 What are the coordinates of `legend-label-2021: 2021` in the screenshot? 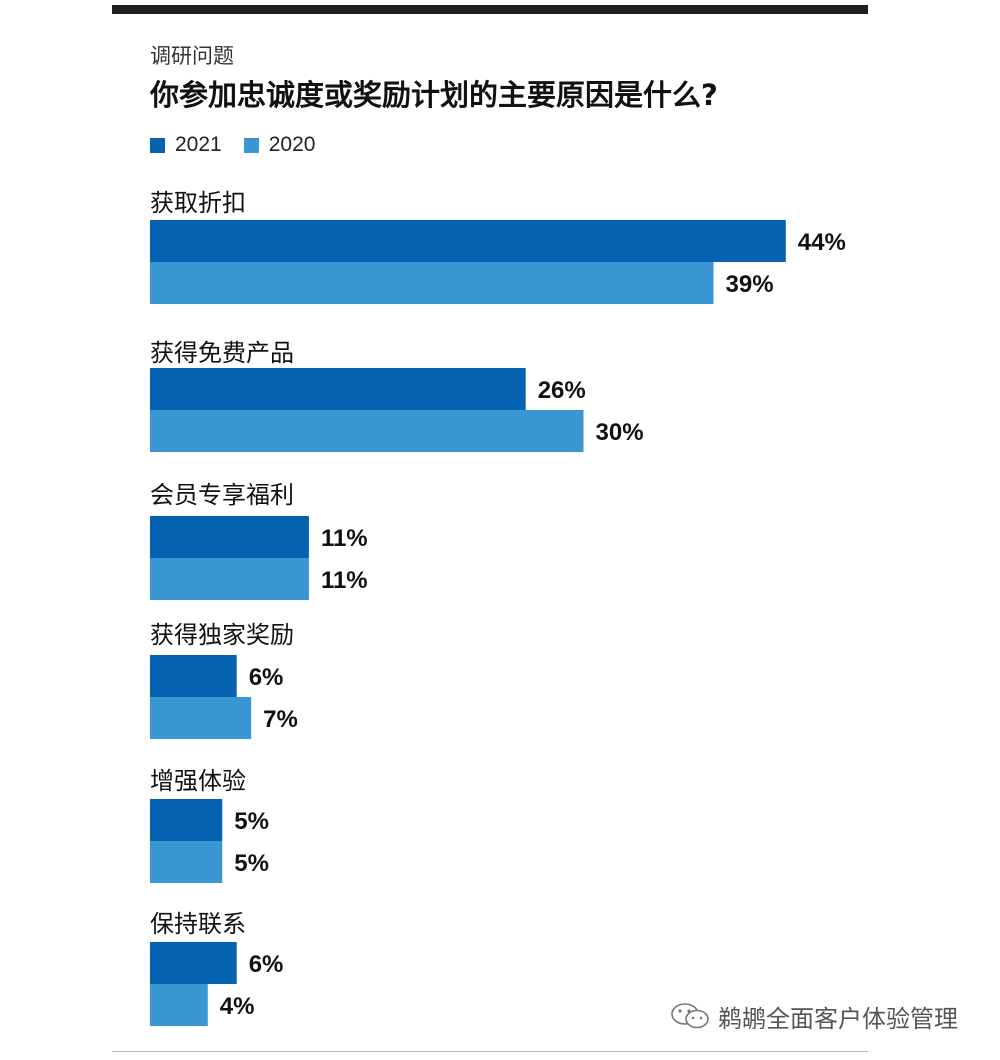 It's located at (198, 144).